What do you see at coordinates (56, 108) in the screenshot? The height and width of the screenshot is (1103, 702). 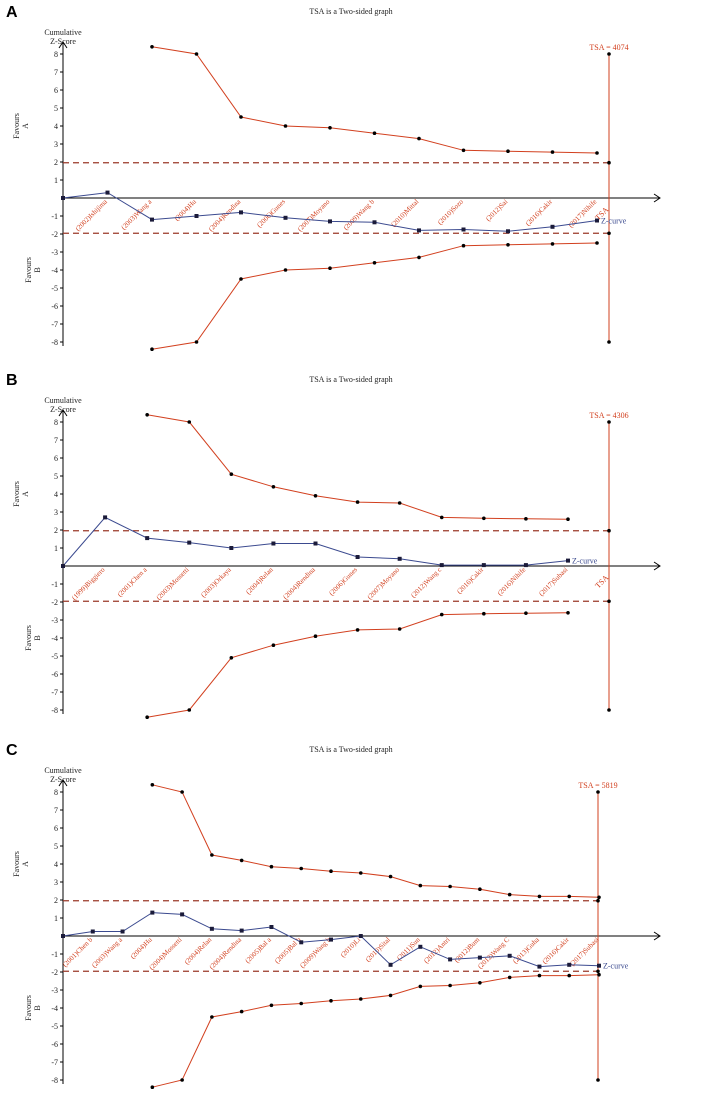 I see `panel-a-y-tick-label: 5` at bounding box center [56, 108].